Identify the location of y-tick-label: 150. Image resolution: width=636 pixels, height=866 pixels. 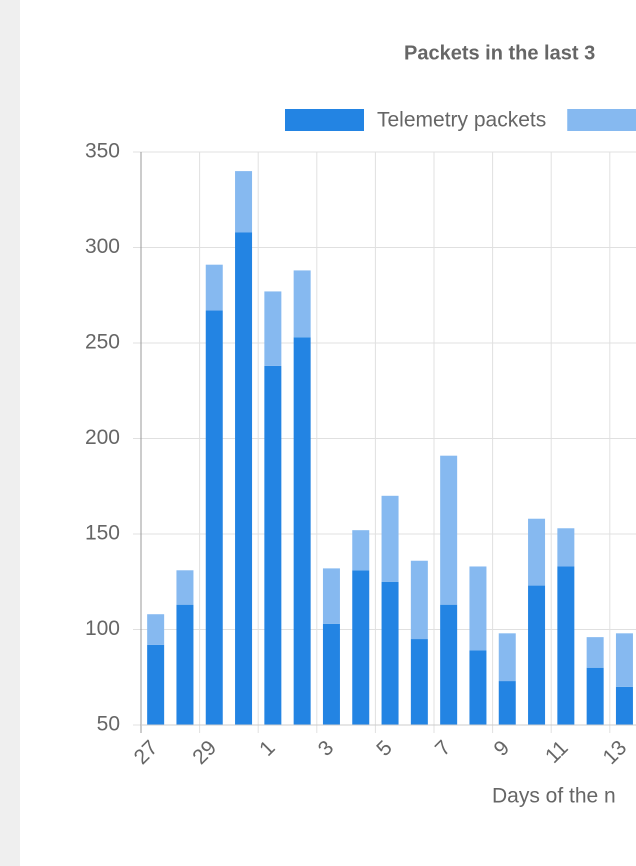
(102, 533).